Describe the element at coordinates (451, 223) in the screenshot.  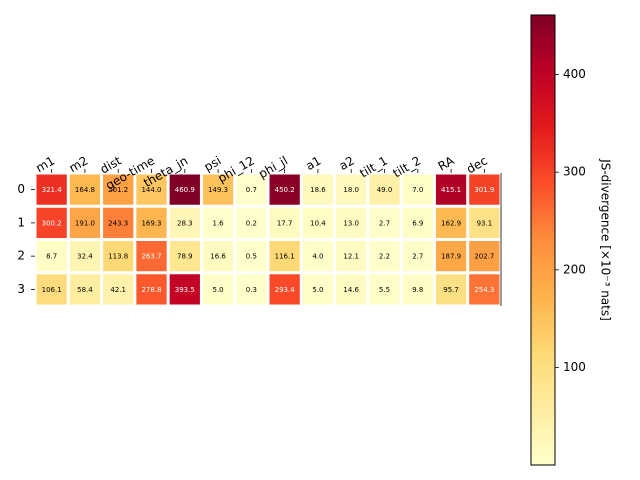
I see `cell-label: 162.9` at that location.